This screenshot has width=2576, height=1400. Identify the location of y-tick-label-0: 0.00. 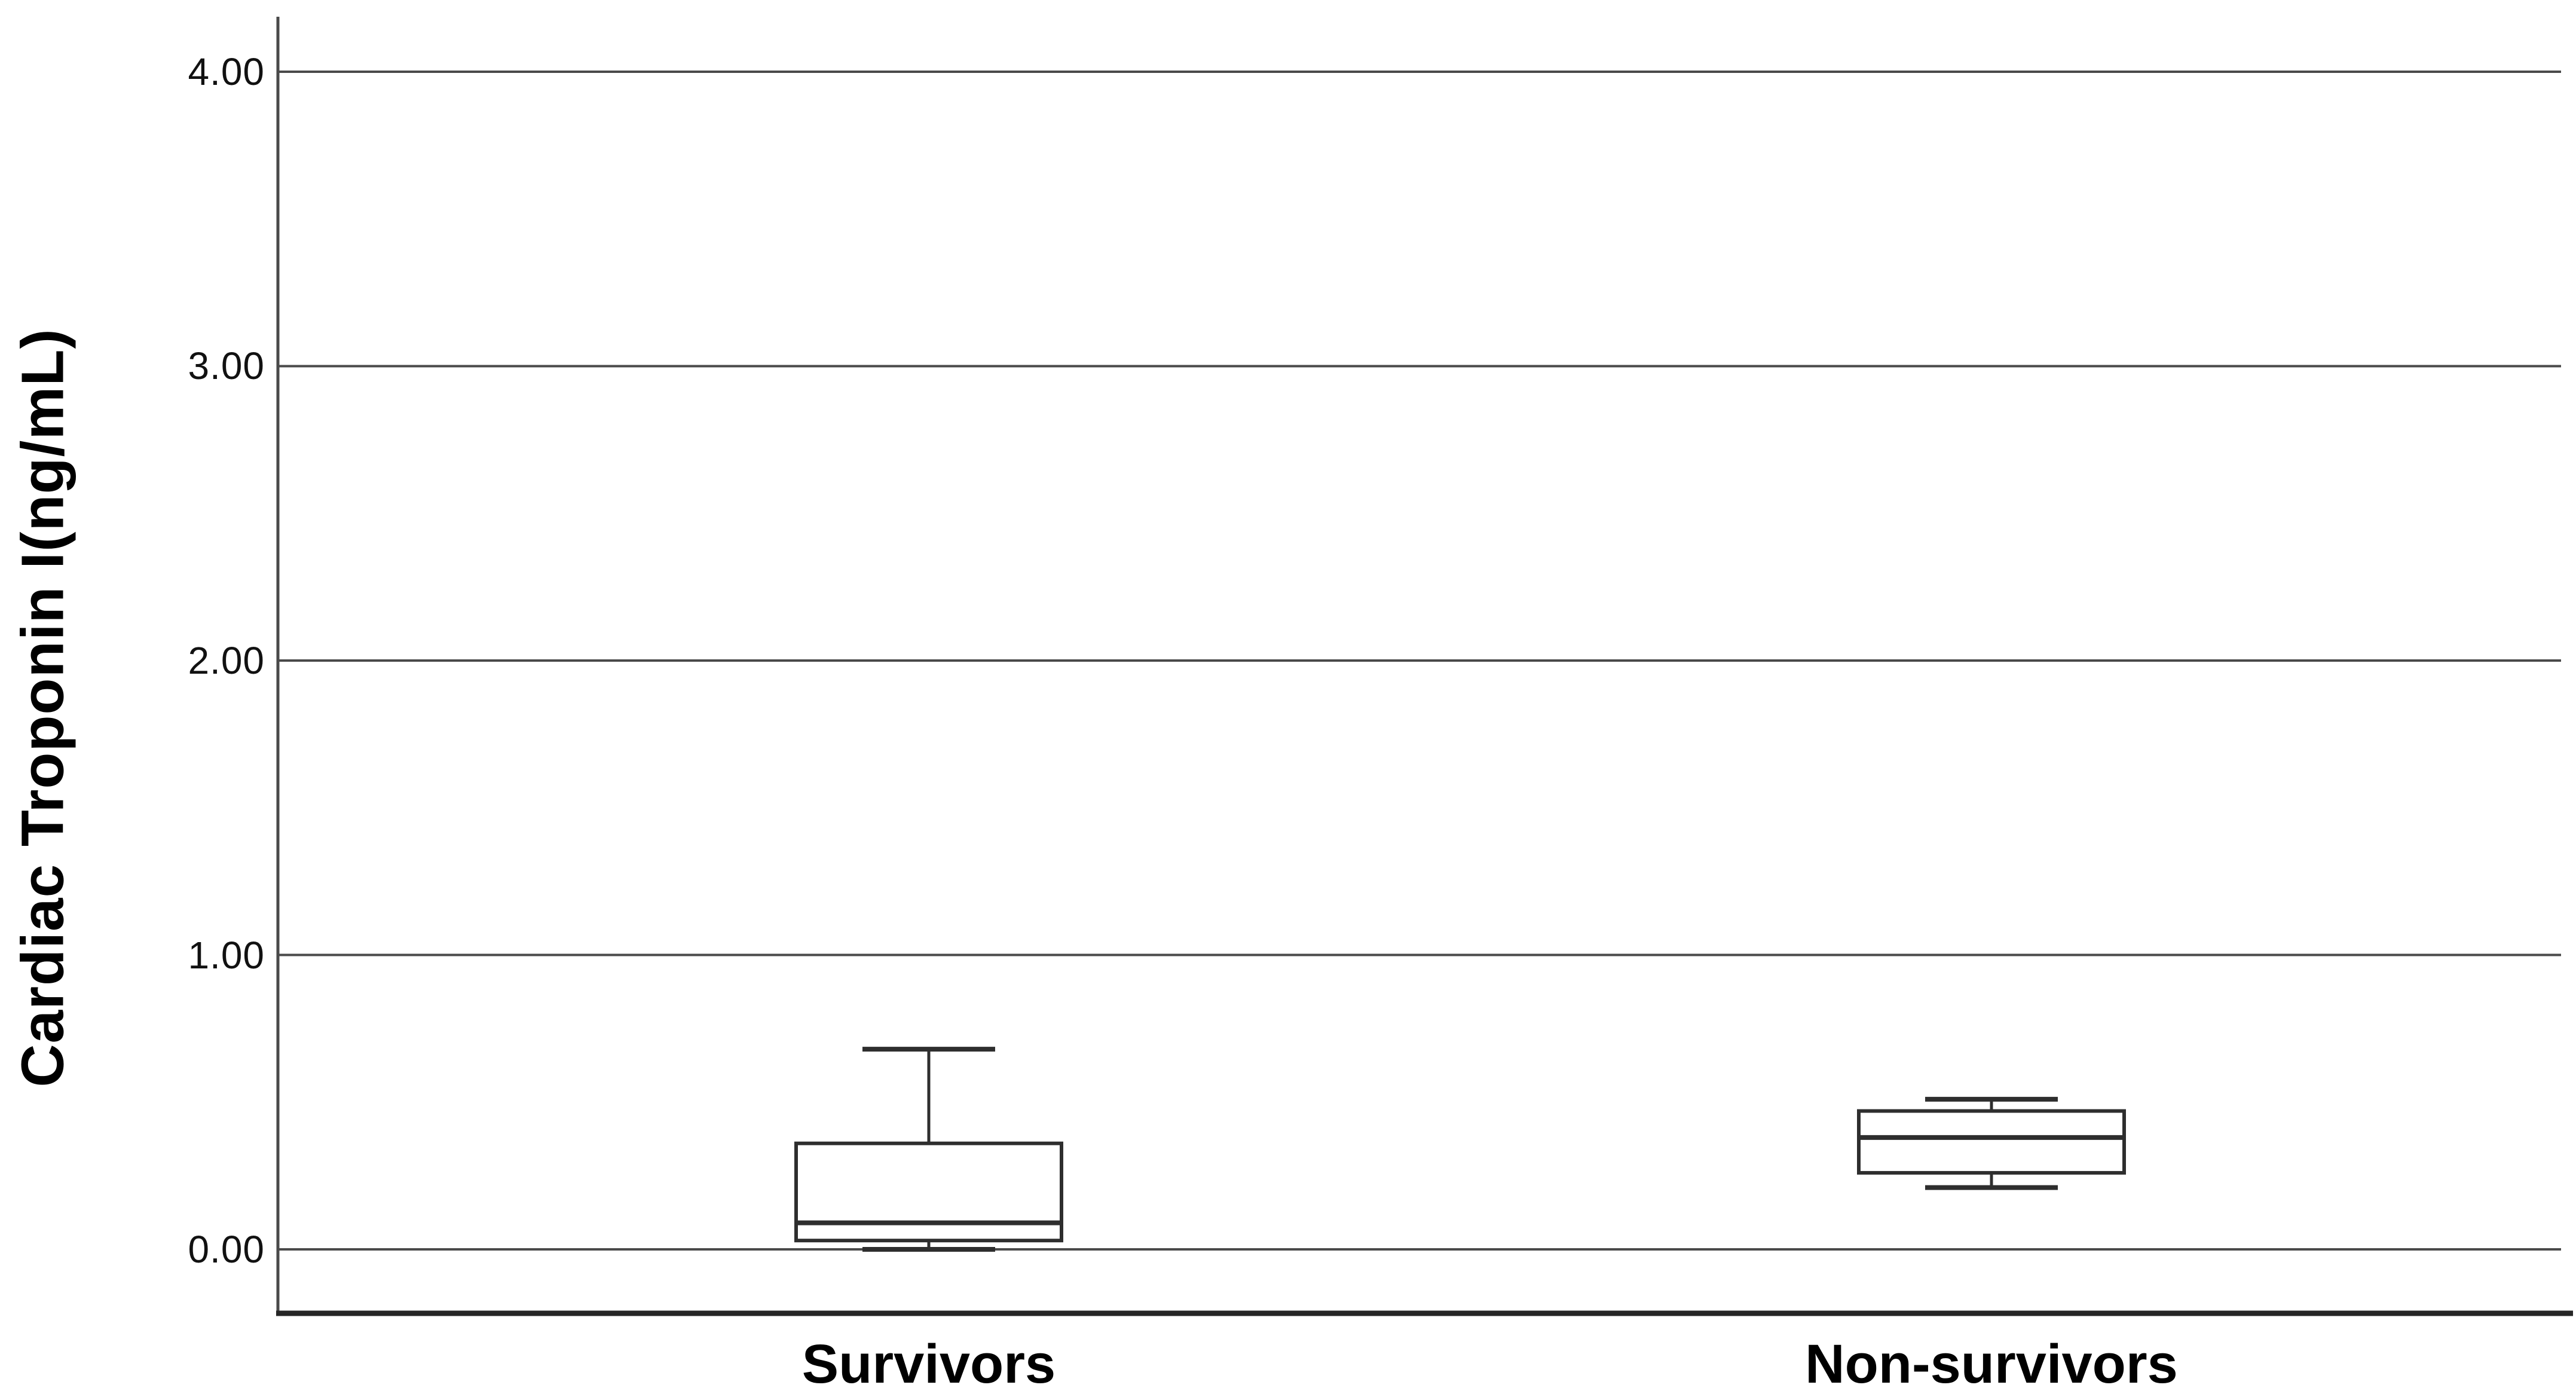
(226, 1249).